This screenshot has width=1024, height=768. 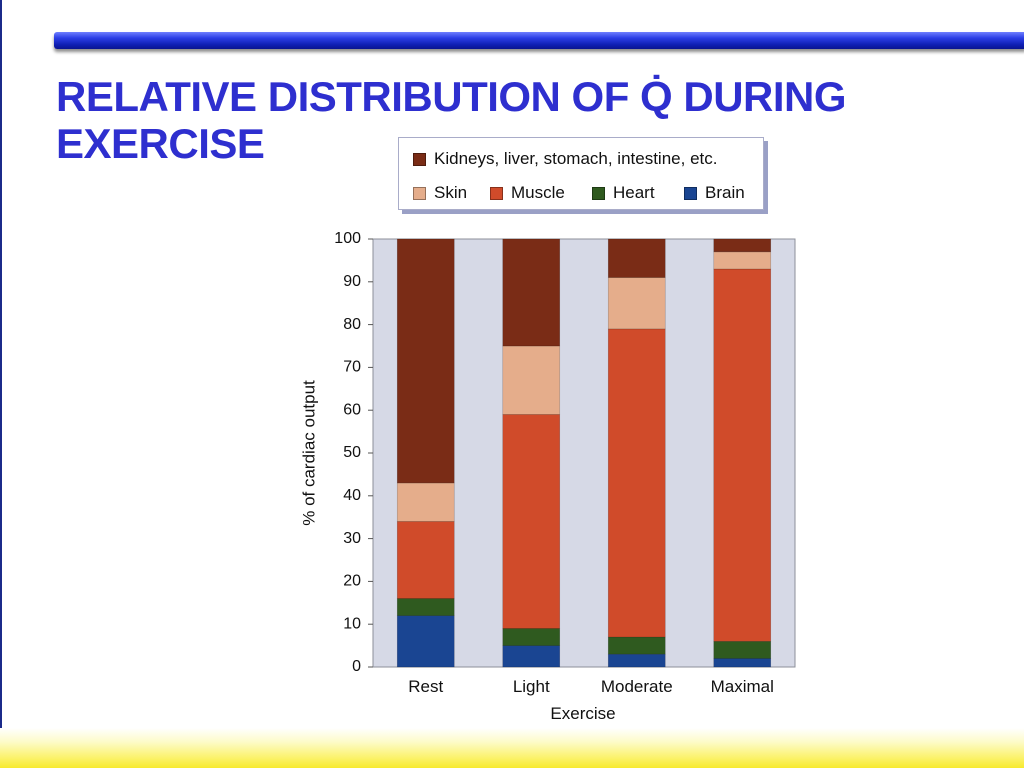 What do you see at coordinates (742, 260) in the screenshot?
I see `bar-segment-skin-maximal` at bounding box center [742, 260].